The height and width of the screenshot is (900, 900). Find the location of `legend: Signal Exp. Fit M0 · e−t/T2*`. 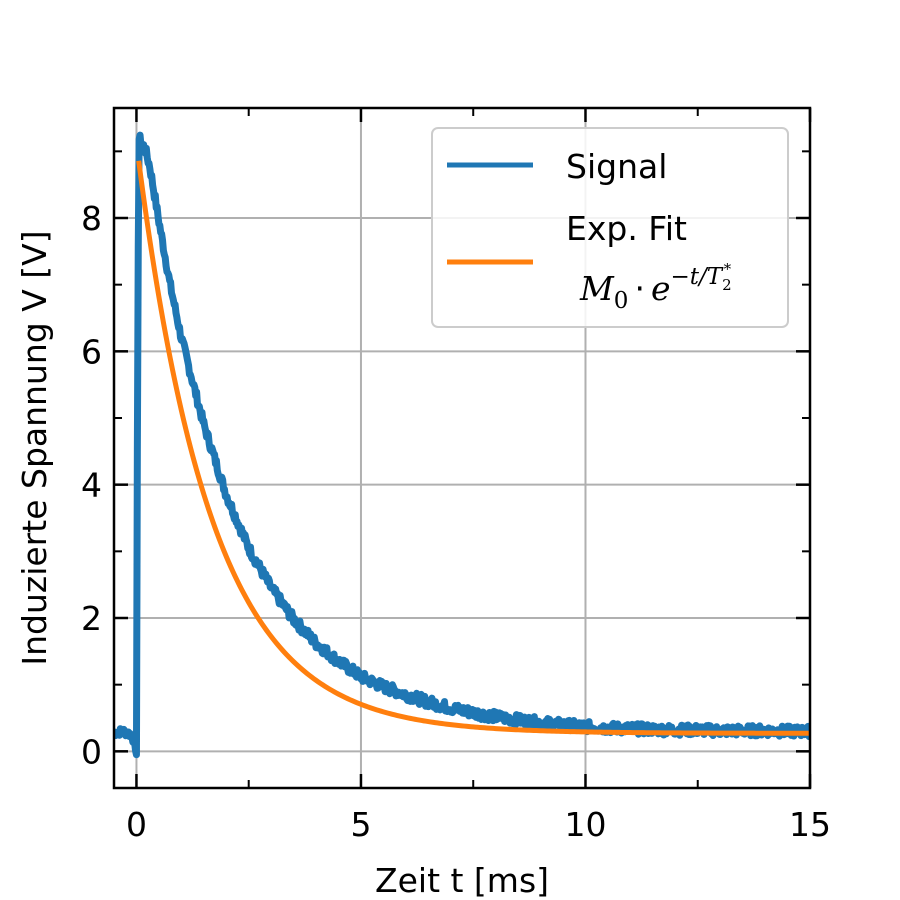

legend: Signal Exp. Fit M0 · e−t/T2* is located at coordinates (610, 227).